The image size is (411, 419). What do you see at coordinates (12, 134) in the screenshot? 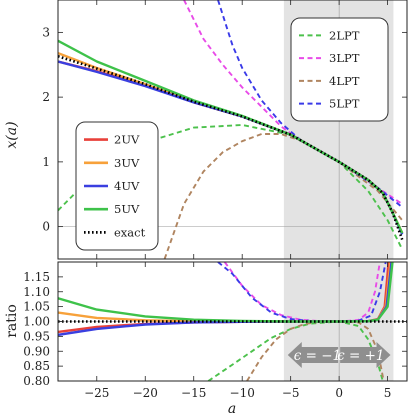
I see `y-axis-label-top: x(a)` at bounding box center [12, 134].